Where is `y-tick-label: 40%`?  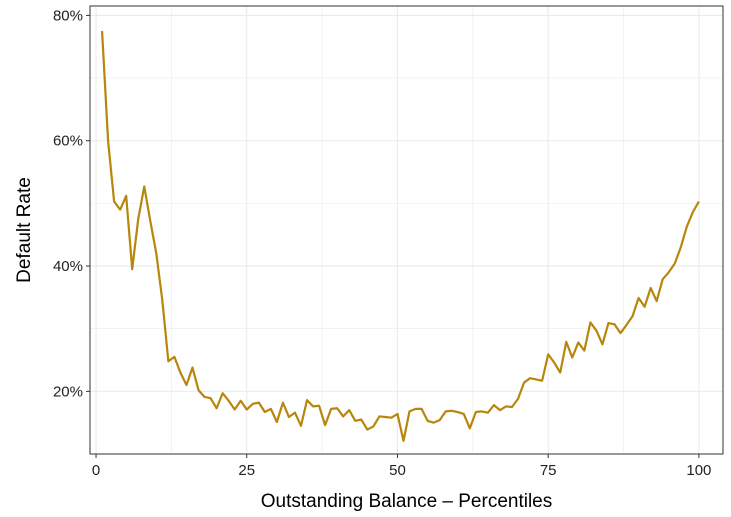 y-tick-label: 40% is located at coordinates (68, 266).